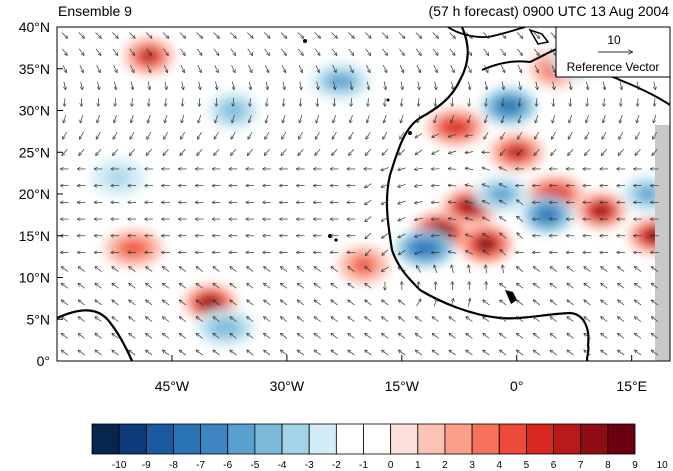 This screenshot has height=471, width=673. I want to click on colorbar-tick-label: -7, so click(200, 465).